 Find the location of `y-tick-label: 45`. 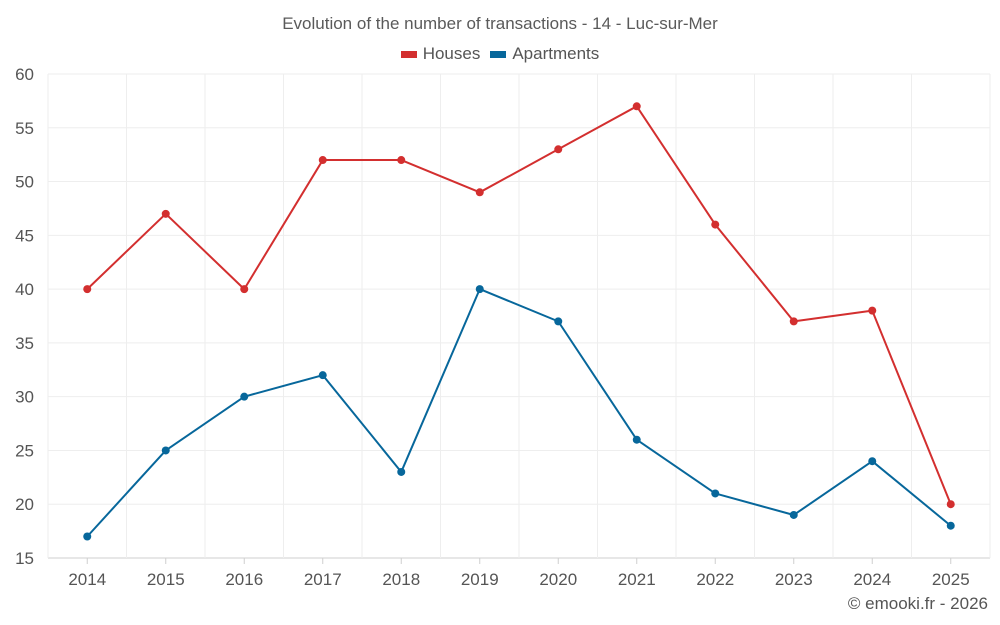

y-tick-label: 45 is located at coordinates (24, 235).